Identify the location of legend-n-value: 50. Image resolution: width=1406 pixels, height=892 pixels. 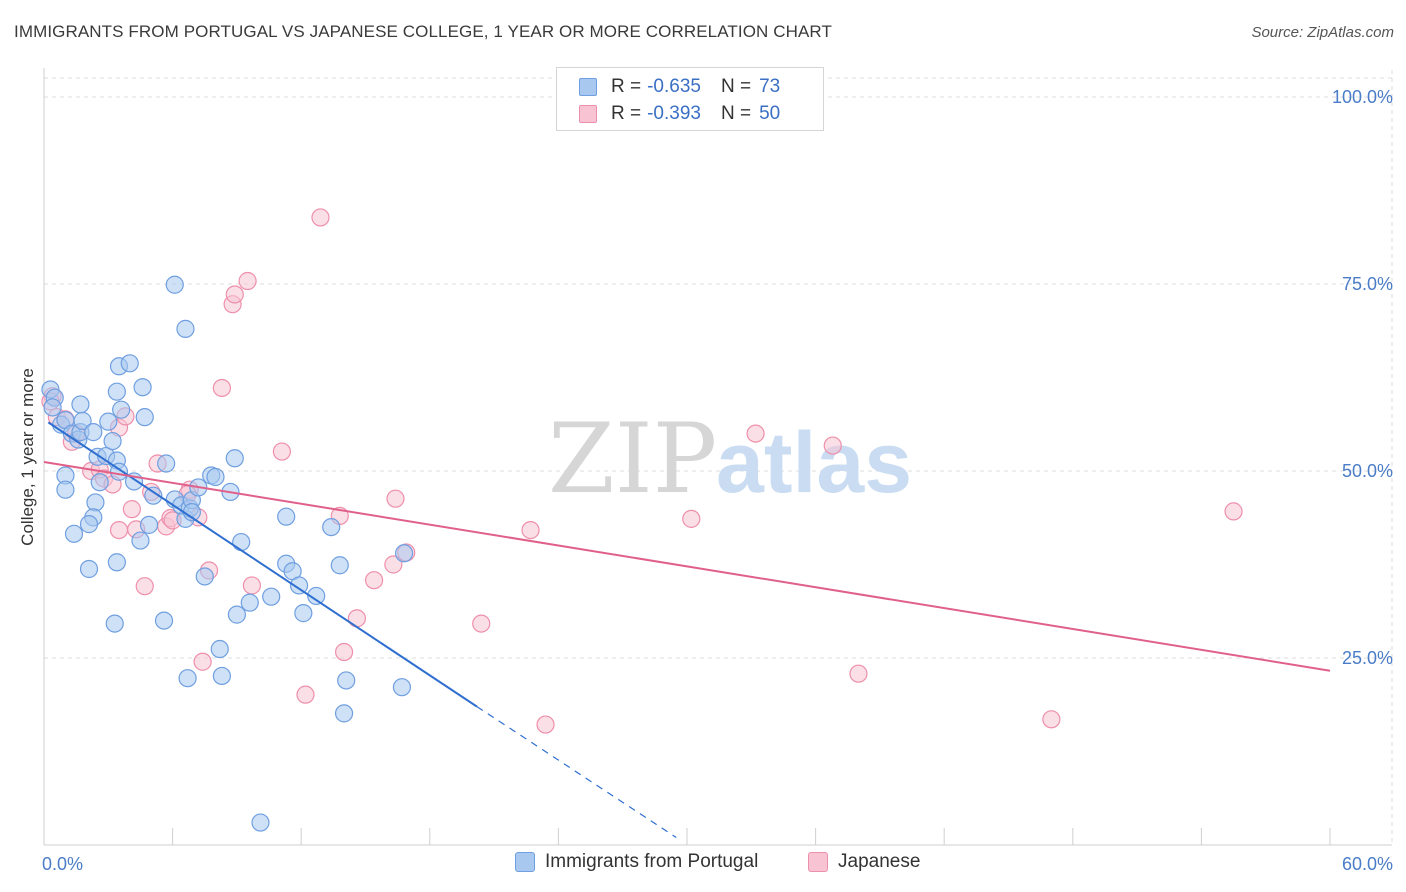
(770, 113).